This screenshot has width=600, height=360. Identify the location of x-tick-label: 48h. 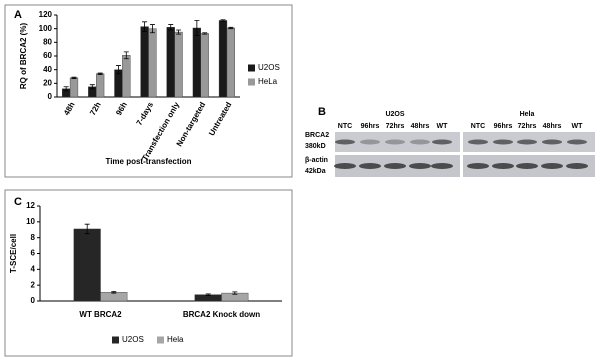
(69, 108).